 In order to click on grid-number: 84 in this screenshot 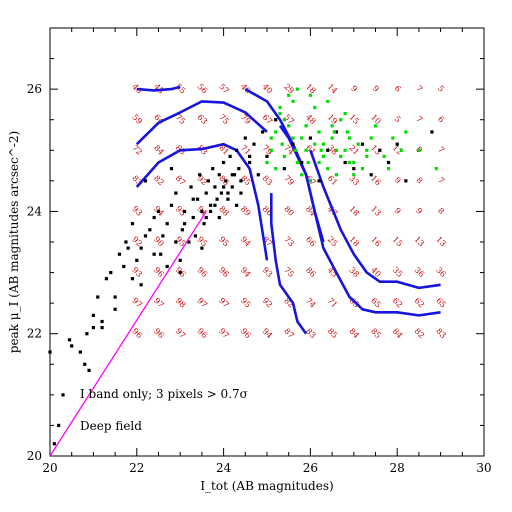, I will do `click(159, 150)`.